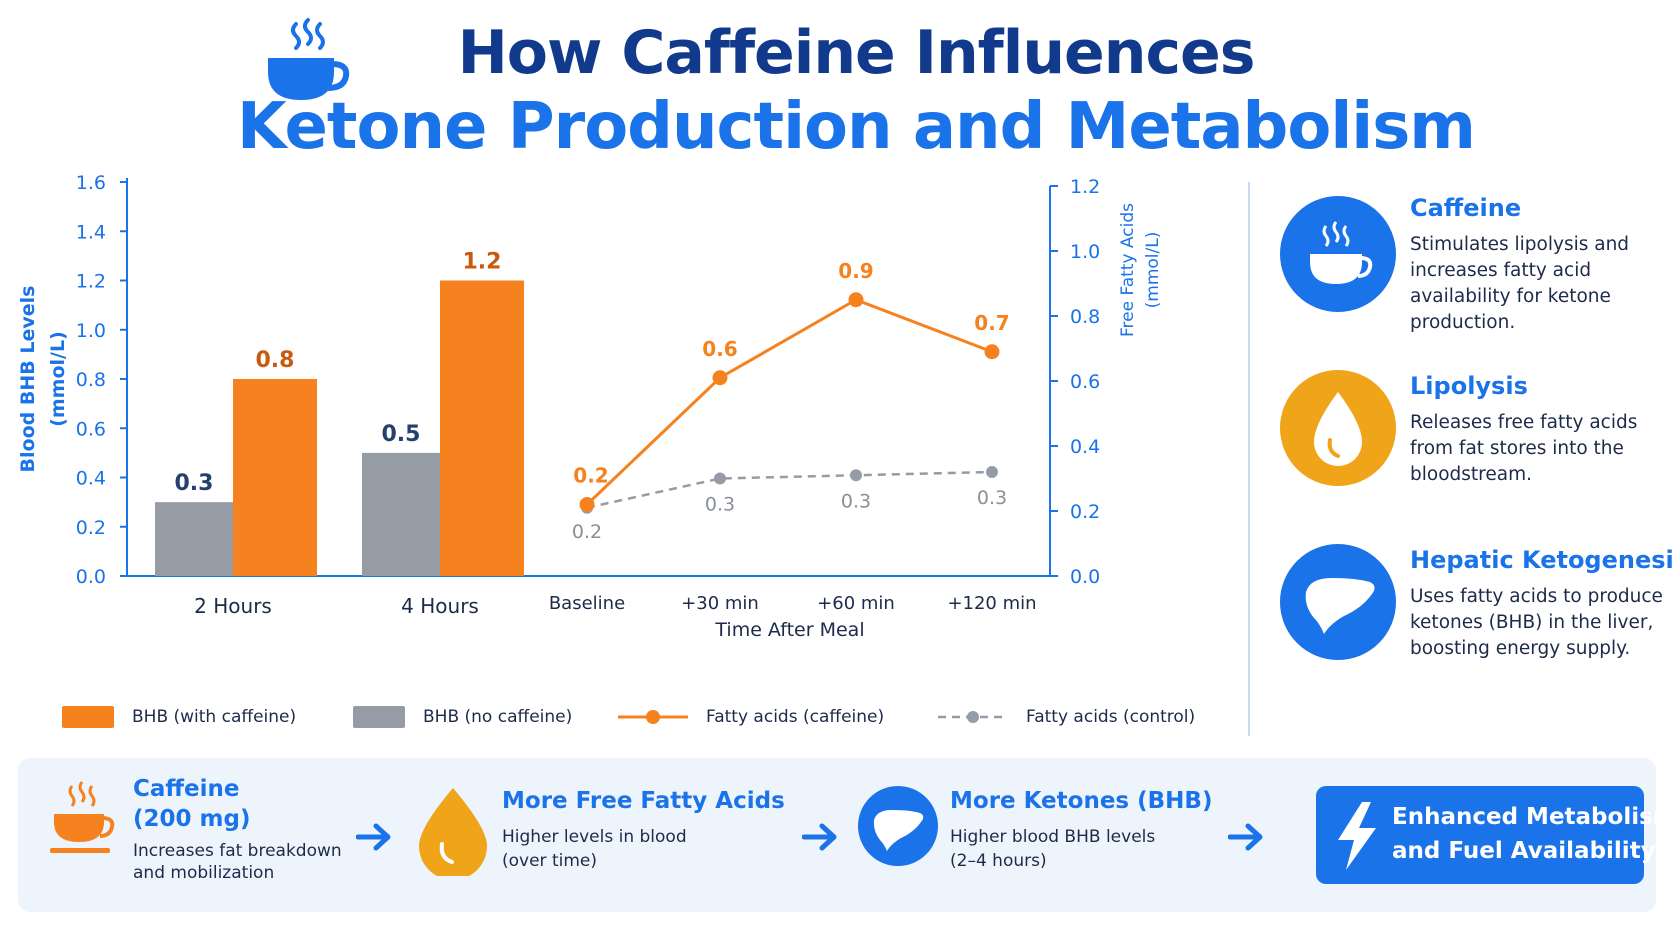 Image resolution: width=1672 pixels, height=941 pixels. Describe the element at coordinates (1085, 317) in the screenshot. I see `right-y-tick-label: 0.8` at that location.